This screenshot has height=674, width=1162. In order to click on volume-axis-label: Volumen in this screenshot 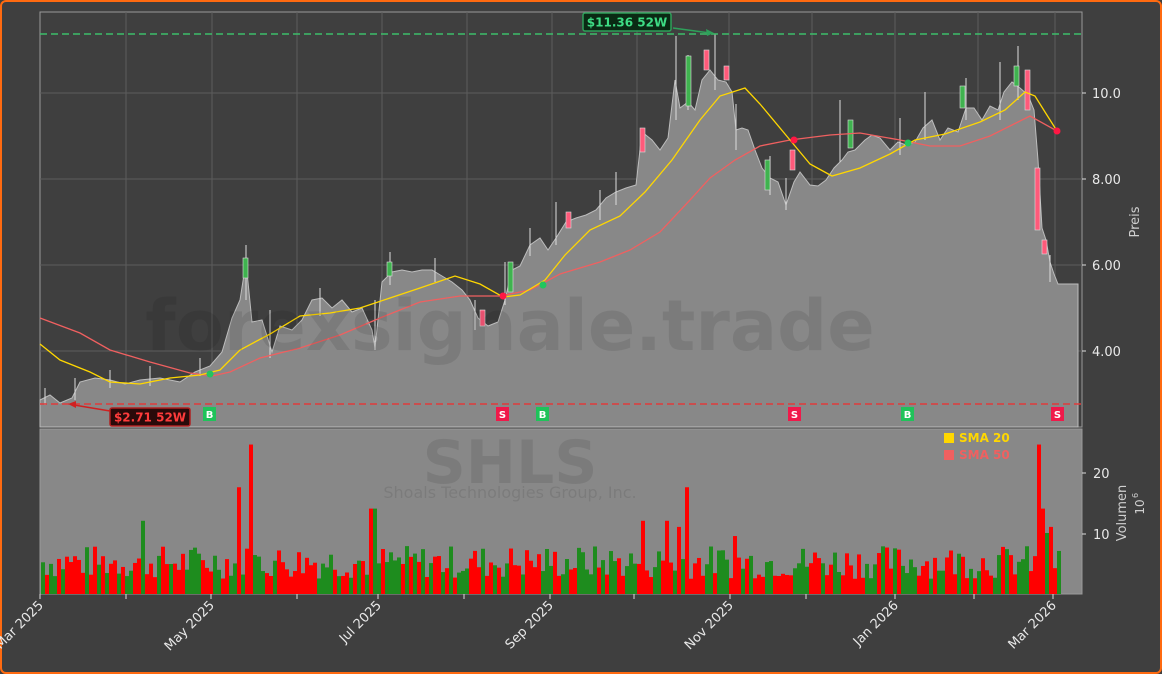, I will do `click(1122, 513)`.